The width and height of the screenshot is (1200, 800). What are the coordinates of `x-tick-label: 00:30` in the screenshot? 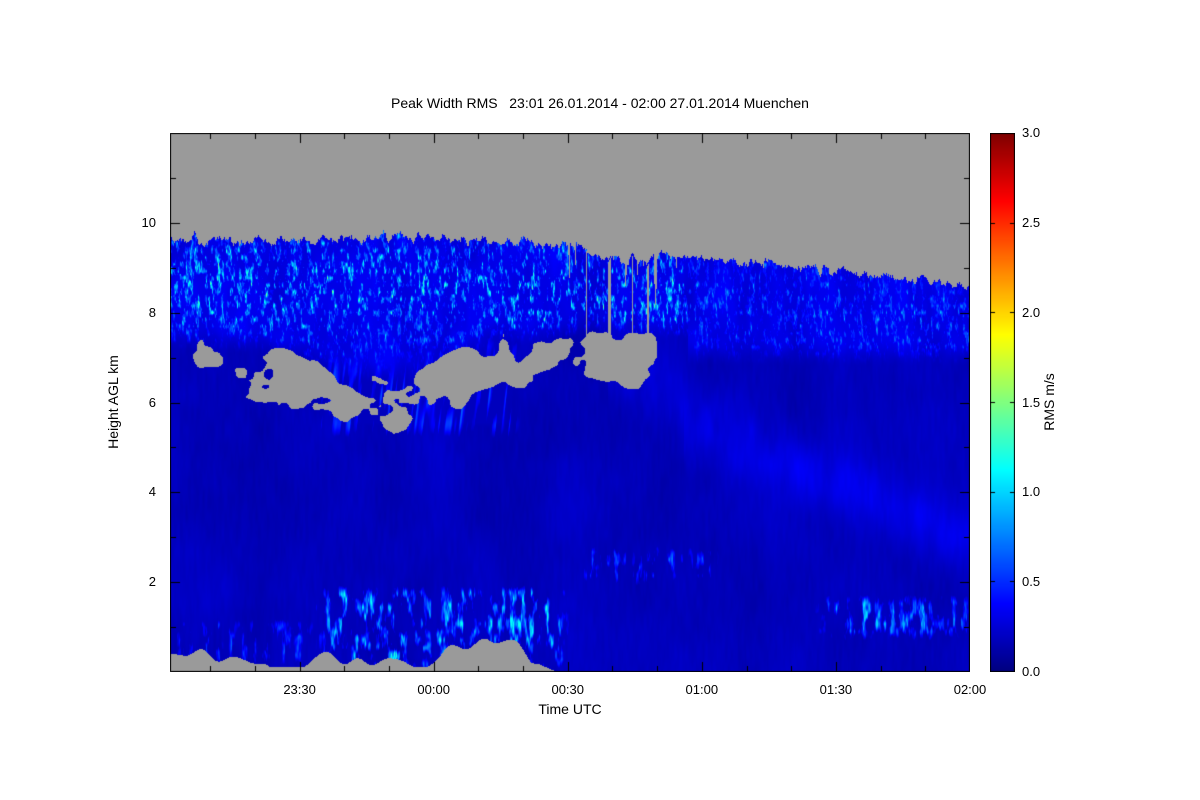 It's located at (568, 689).